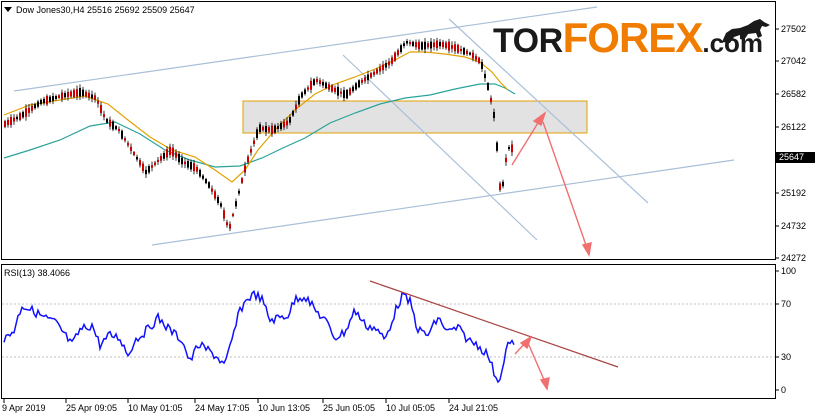 Image resolution: width=815 pixels, height=419 pixels. What do you see at coordinates (440, 147) in the screenshot?
I see `descending-channel-lower` at bounding box center [440, 147].